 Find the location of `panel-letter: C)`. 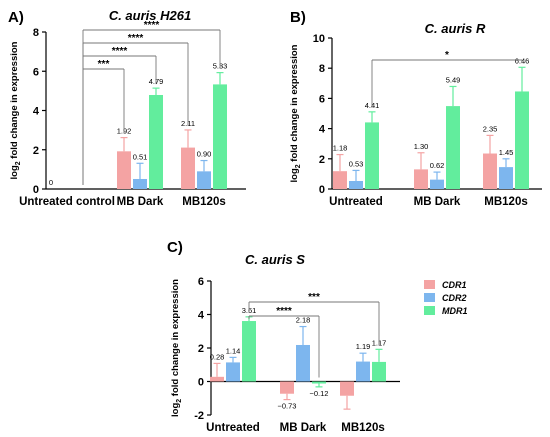

panel-letter: C) is located at coordinates (175, 247).